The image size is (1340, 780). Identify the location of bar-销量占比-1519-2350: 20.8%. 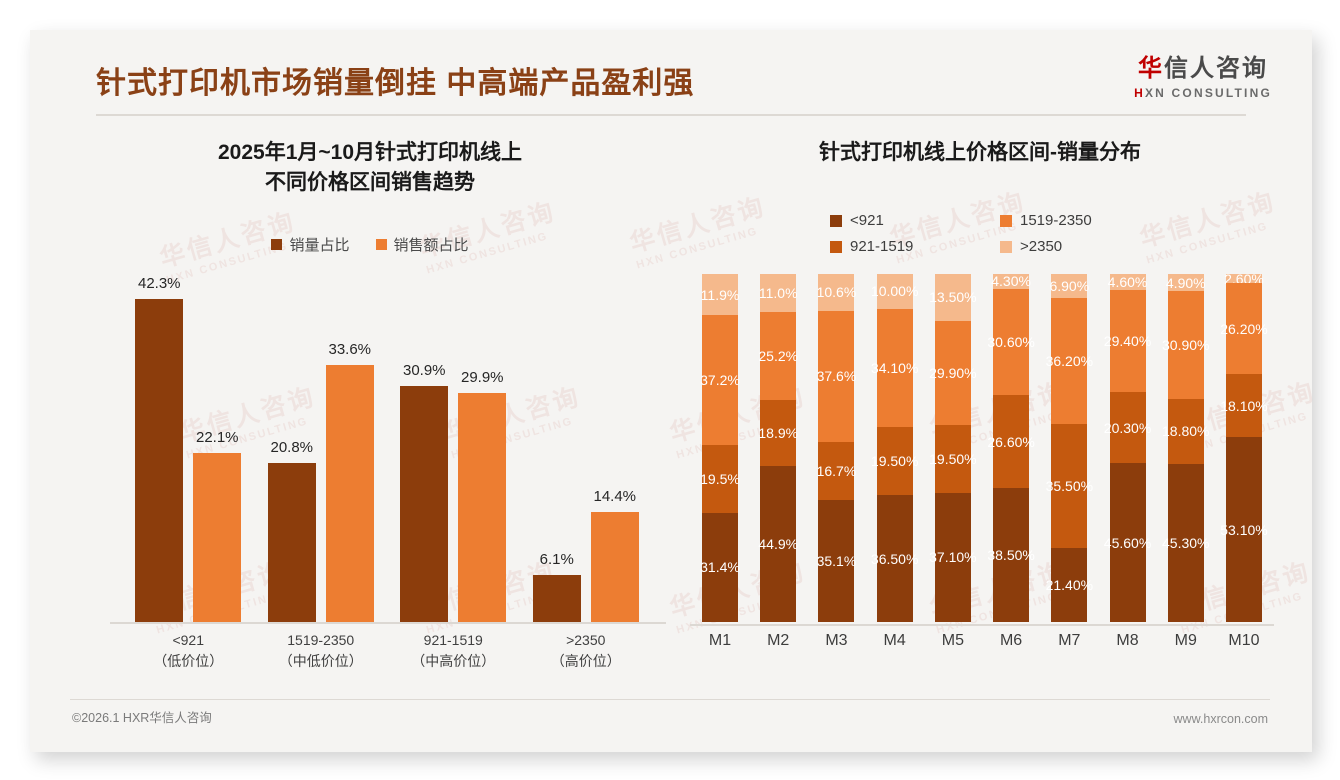
(291, 530).